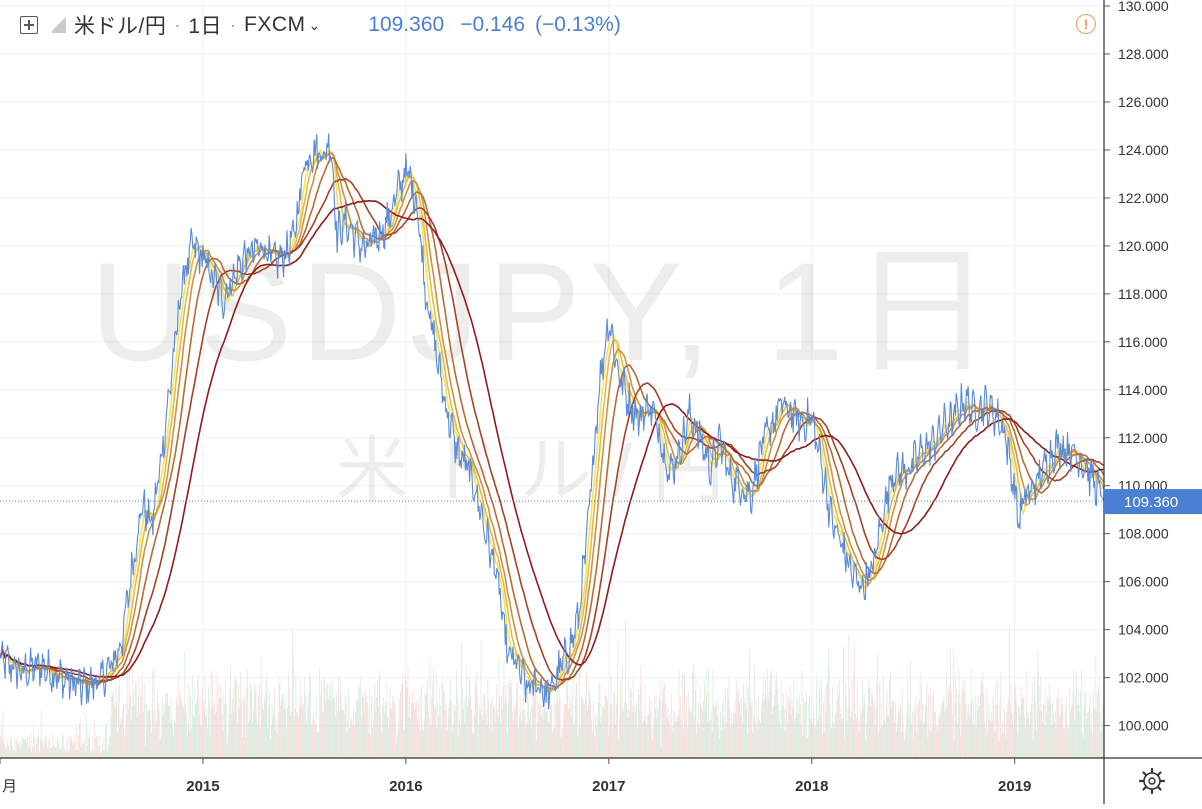 The width and height of the screenshot is (1202, 809). I want to click on flag-icon, so click(59, 25).